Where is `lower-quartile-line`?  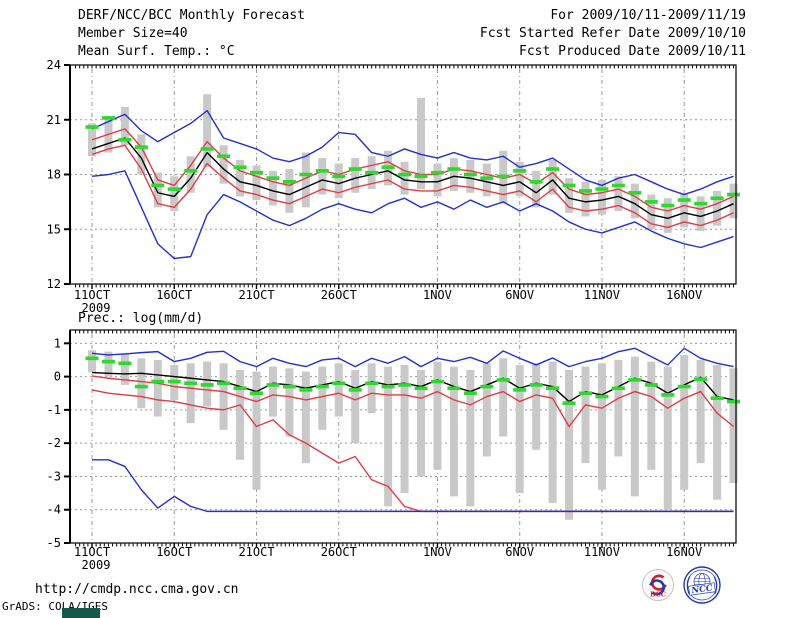
lower-quartile-line is located at coordinates (412, 186).